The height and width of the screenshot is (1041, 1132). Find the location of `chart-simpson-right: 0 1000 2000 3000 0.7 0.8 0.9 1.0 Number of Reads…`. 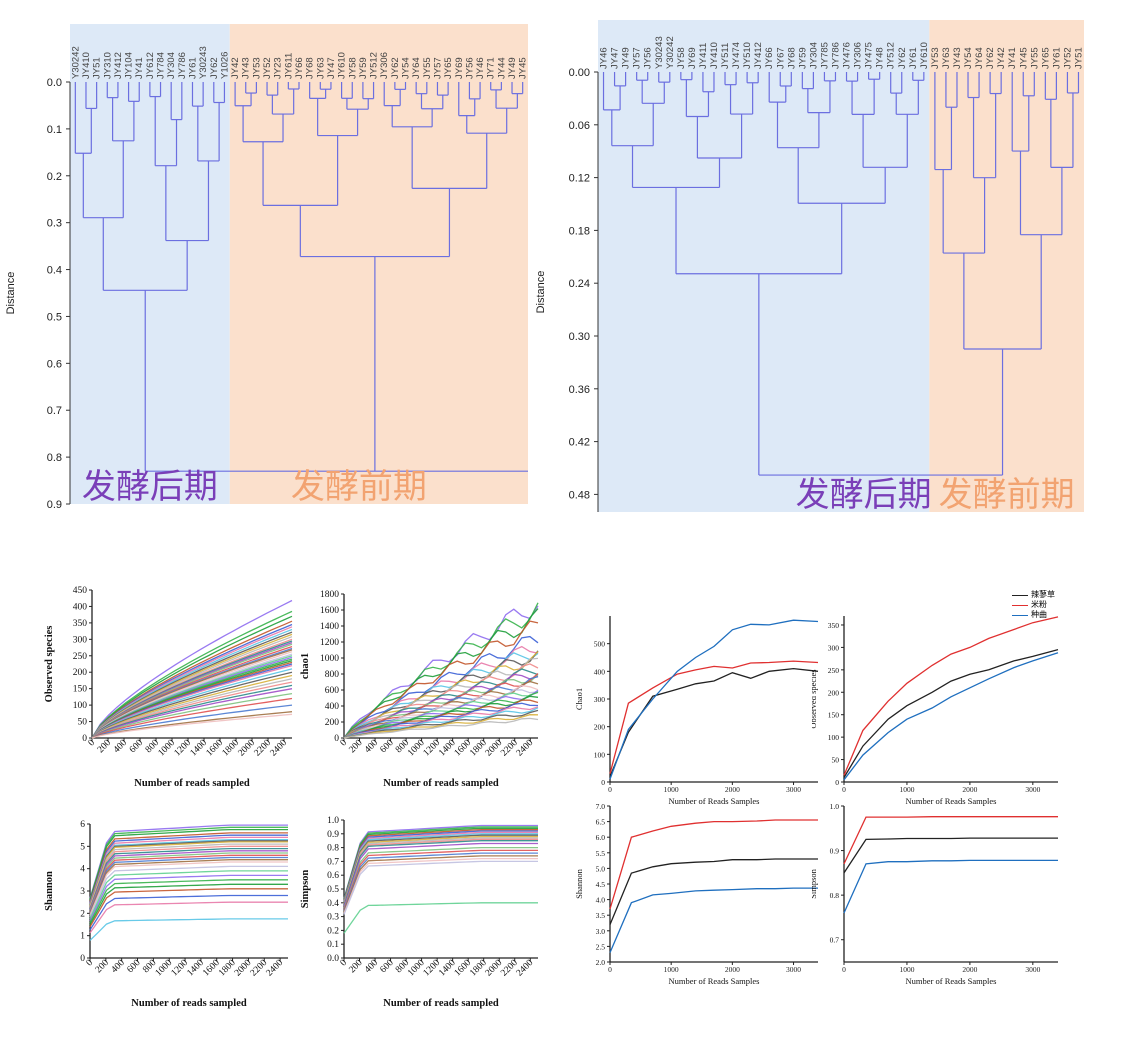

chart-simpson-right: 0 1000 2000 3000 0.7 0.8 0.9 1.0 Number of Reads… is located at coordinates (935, 894).